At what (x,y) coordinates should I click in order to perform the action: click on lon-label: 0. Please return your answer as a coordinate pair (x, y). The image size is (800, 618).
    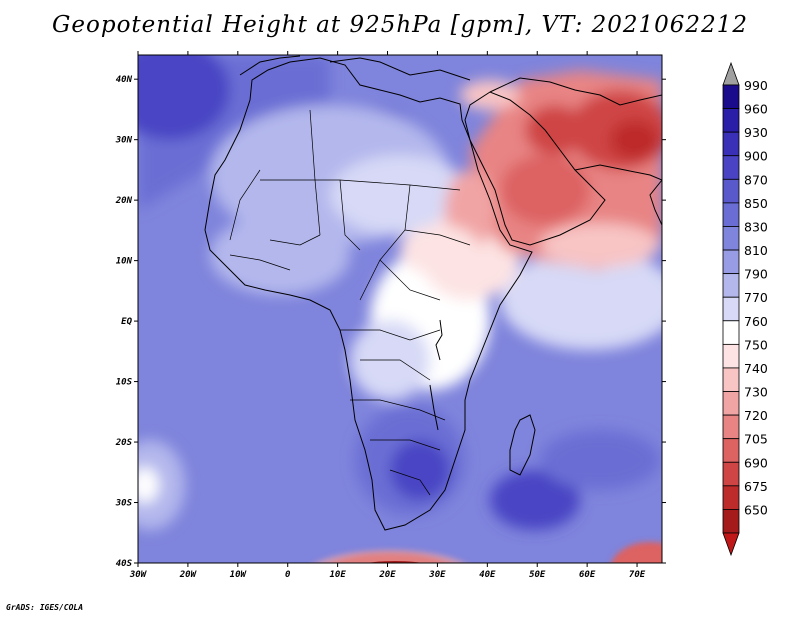
    Looking at the image, I should click on (288, 575).